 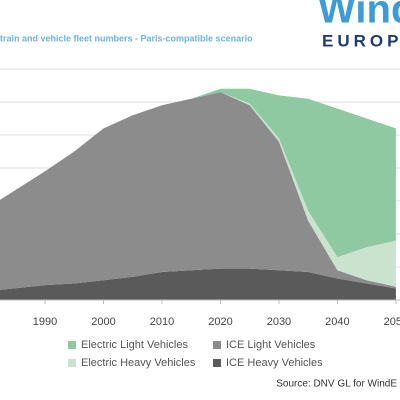 I want to click on x-tick-label: 2020, so click(x=220, y=322).